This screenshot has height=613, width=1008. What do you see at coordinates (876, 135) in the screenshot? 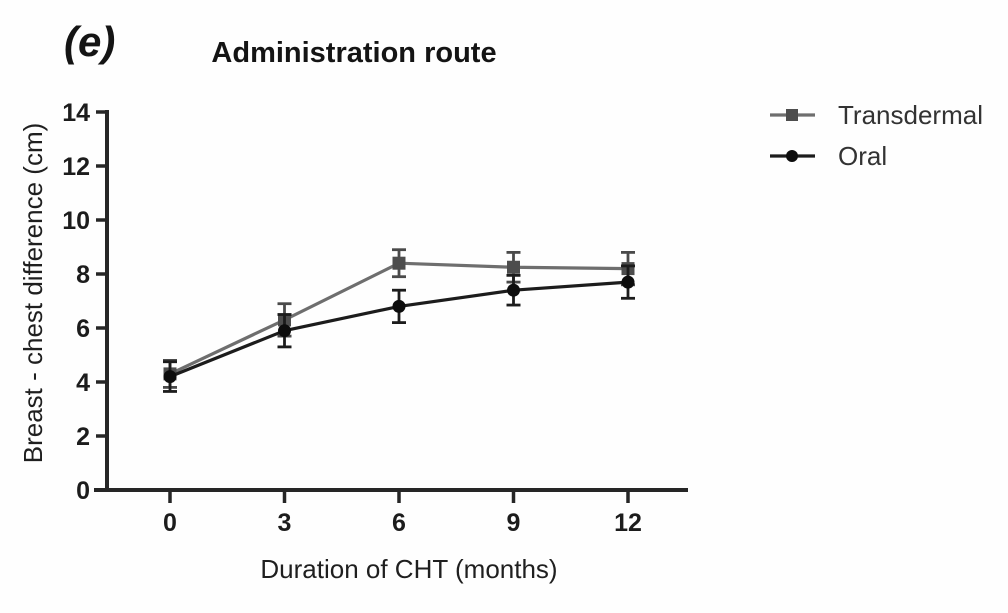
I see `legend: Transdermal Oral` at bounding box center [876, 135].